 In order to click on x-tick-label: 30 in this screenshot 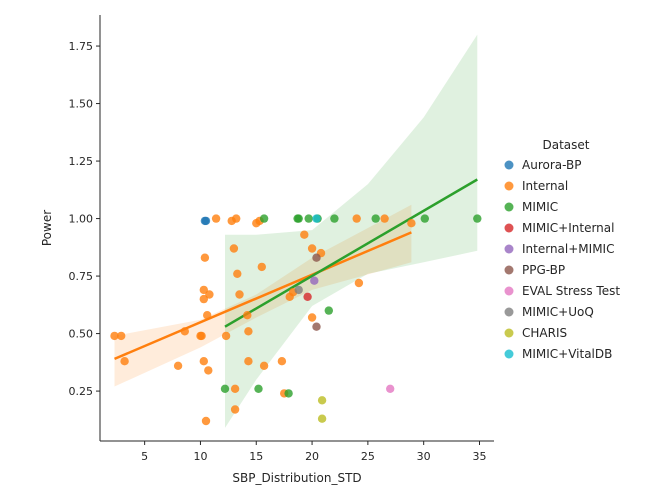, I will do `click(424, 456)`.